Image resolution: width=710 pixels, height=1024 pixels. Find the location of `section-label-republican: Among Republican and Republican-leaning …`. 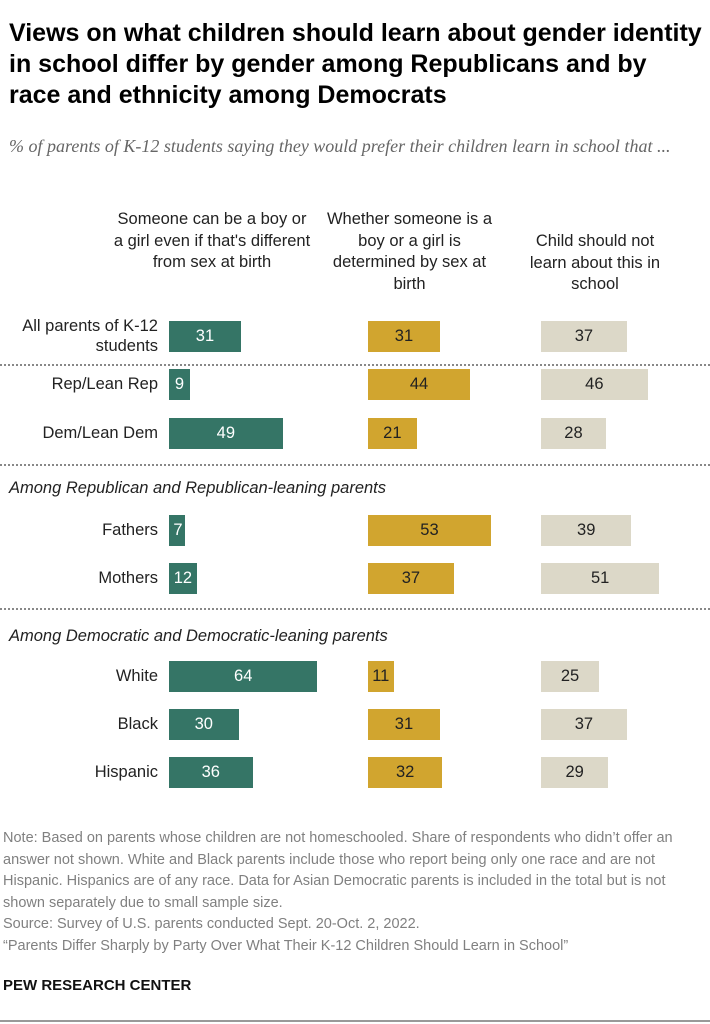

section-label-republican: Among Republican and Republican-leaning … is located at coordinates (198, 488).